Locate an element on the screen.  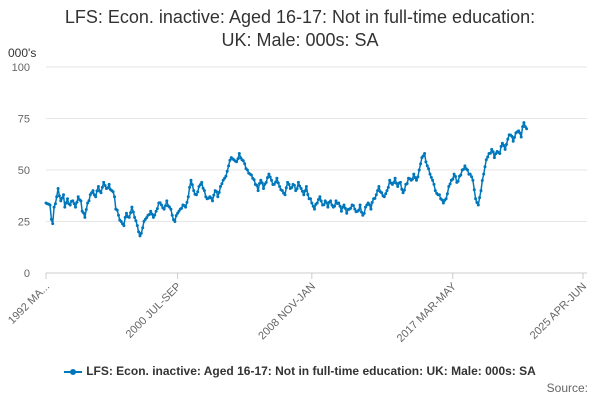
y-tick-label: 75 is located at coordinates (24, 120).